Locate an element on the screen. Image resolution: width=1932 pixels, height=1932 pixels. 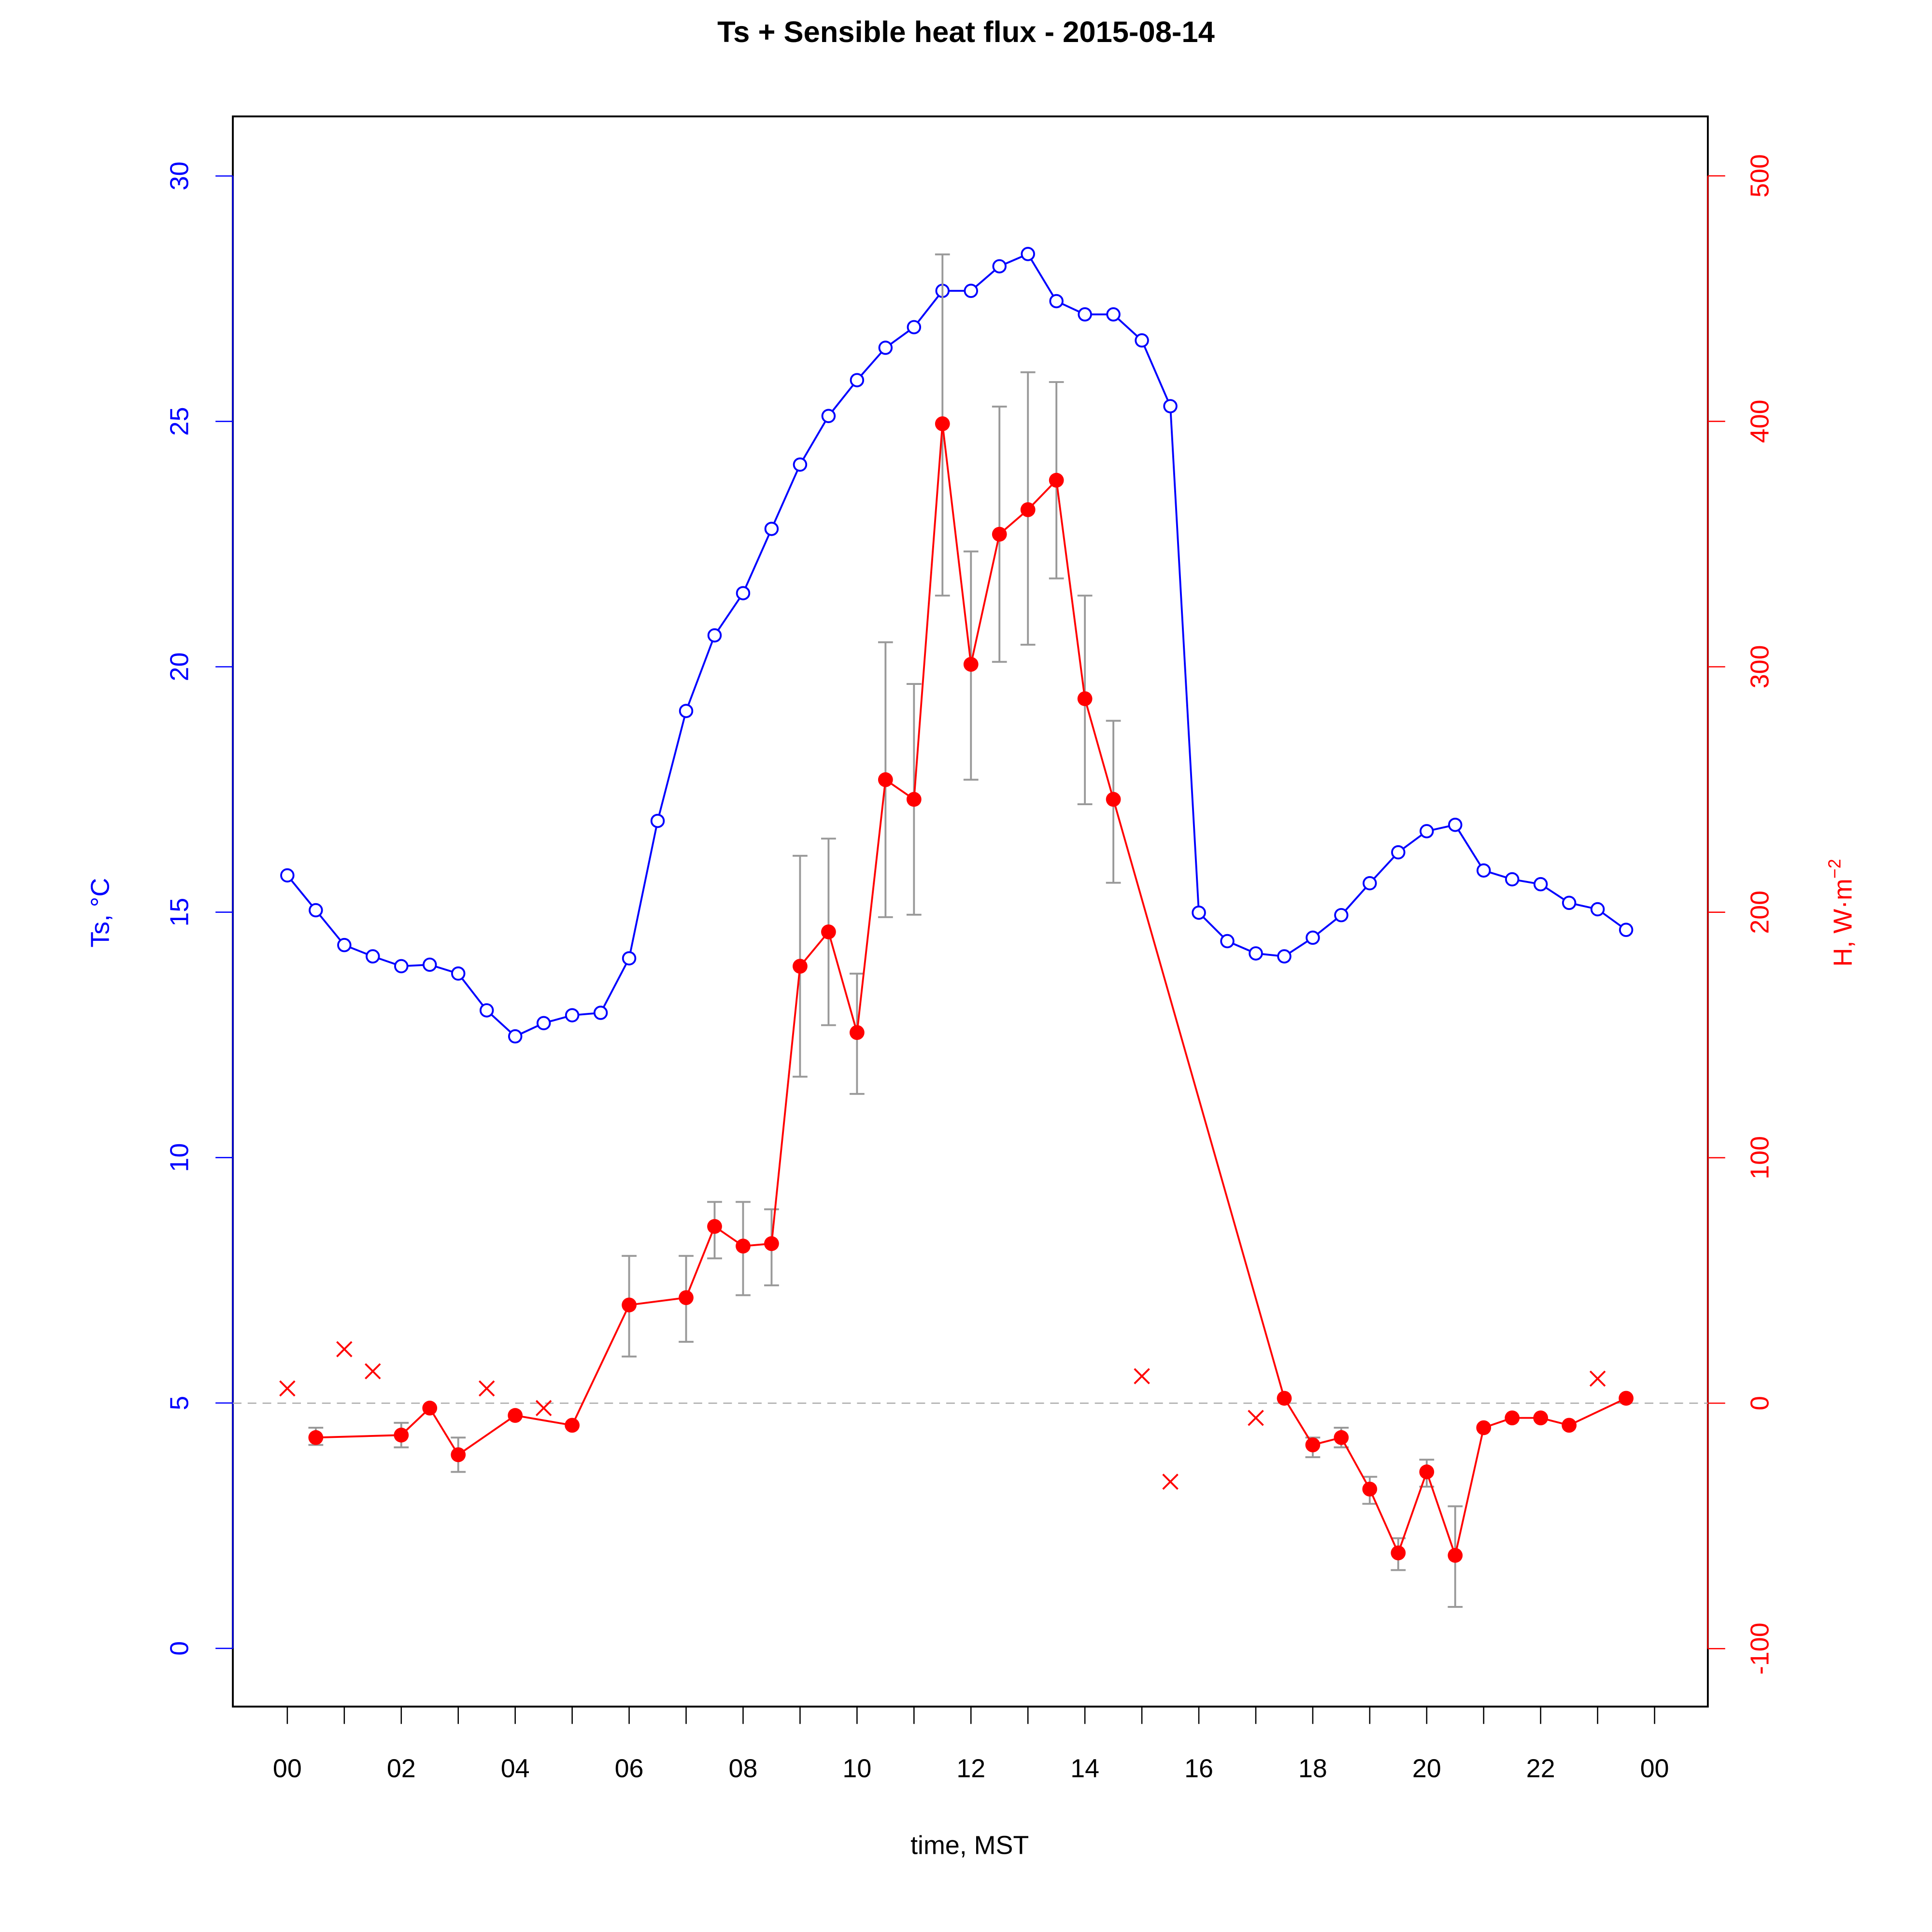
left-tick-label: 15 is located at coordinates (179, 912).